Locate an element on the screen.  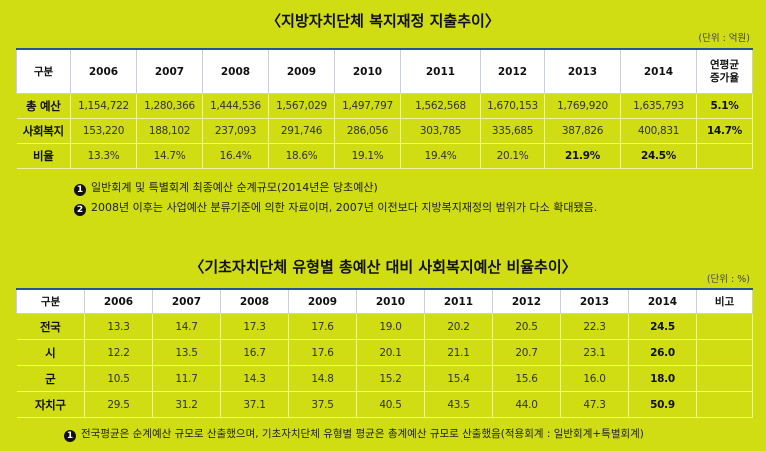
table-cell: 44.0 is located at coordinates (526, 404).